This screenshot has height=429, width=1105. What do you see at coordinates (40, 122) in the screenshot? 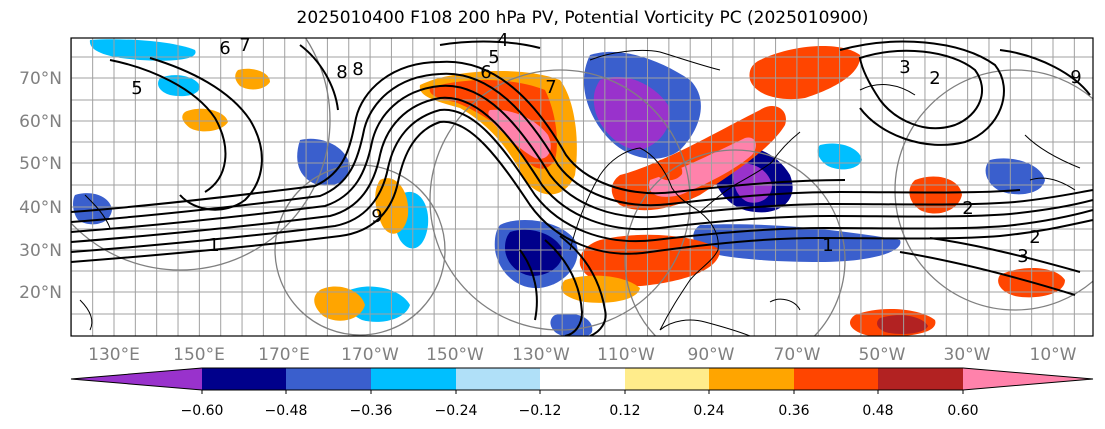
I see `lat-label: 60°N` at bounding box center [40, 122].